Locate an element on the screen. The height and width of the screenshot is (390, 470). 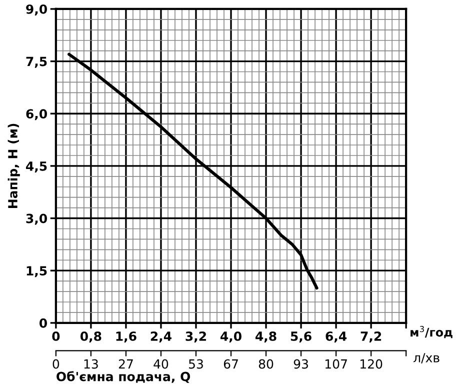
x2-tick-label: 0 is located at coordinates (56, 364).